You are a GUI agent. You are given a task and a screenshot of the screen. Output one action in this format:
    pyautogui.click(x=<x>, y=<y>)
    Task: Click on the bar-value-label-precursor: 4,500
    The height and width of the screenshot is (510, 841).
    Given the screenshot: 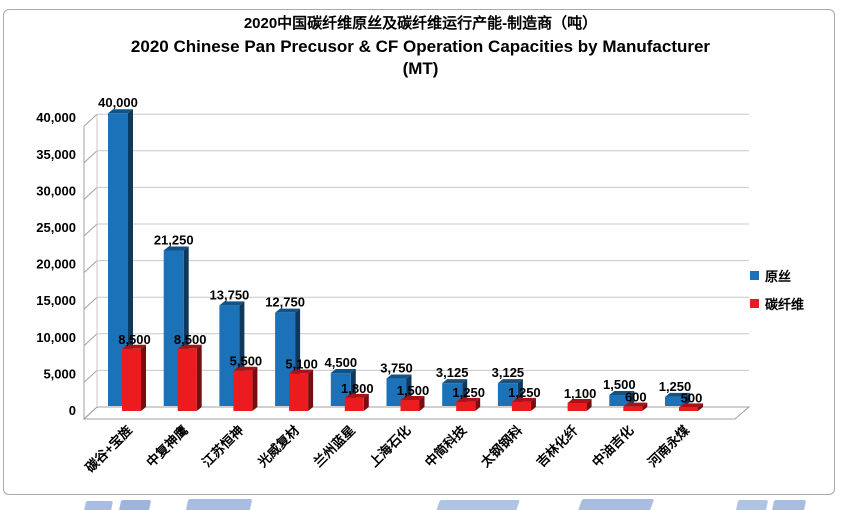 What is the action you would take?
    pyautogui.click(x=341, y=362)
    